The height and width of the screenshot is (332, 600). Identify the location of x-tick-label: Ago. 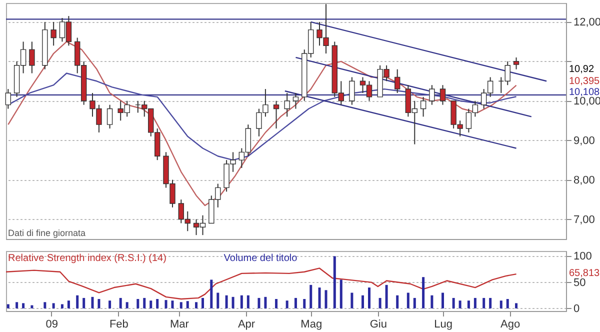
(510, 324).